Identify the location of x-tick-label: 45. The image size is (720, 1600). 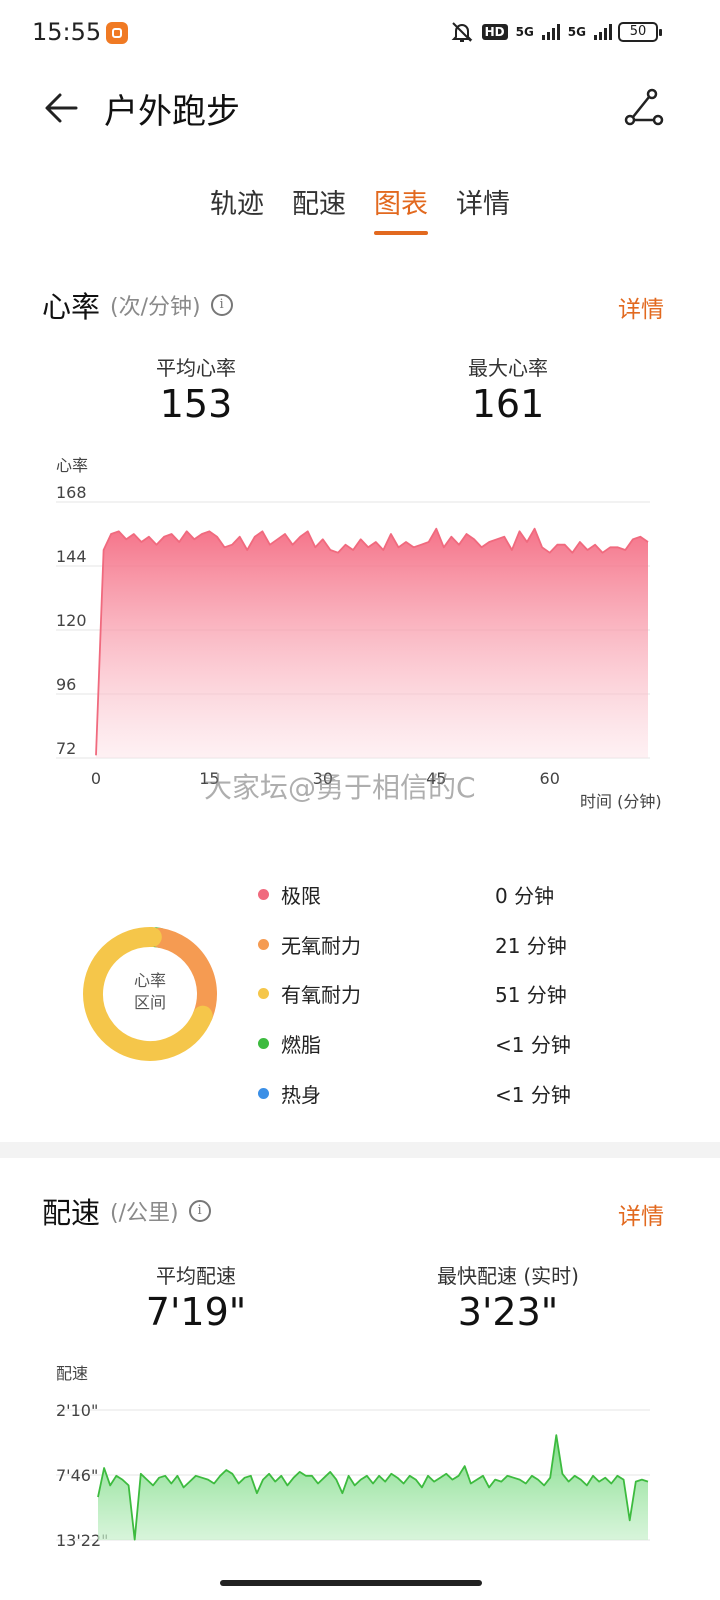
(436, 778).